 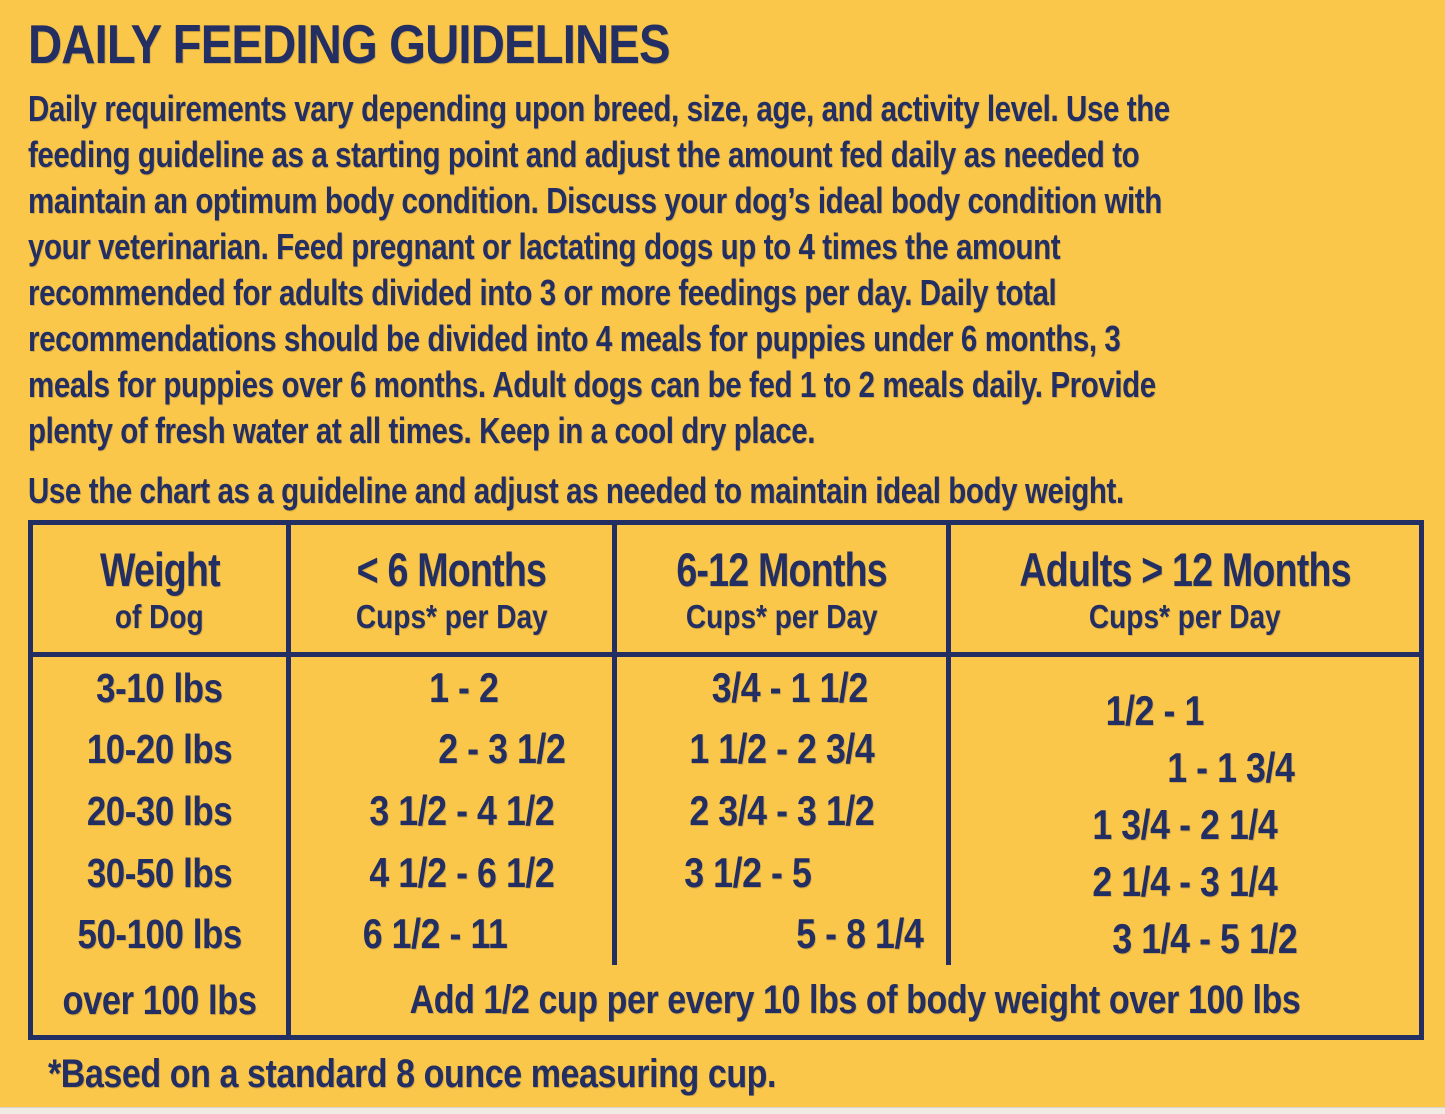 I want to click on cups-cell: 3 1/2 - 5, so click(x=747, y=872).